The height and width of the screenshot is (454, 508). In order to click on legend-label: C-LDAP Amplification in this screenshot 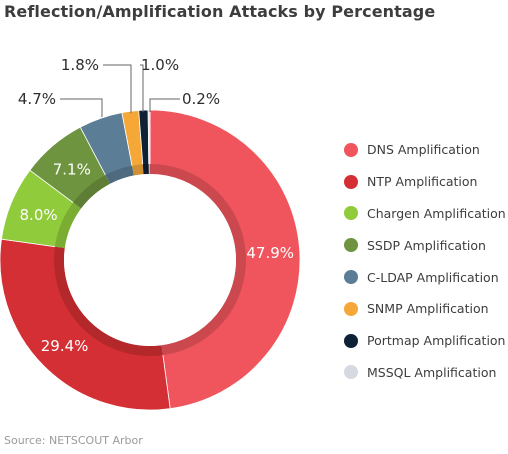, I will do `click(433, 277)`.